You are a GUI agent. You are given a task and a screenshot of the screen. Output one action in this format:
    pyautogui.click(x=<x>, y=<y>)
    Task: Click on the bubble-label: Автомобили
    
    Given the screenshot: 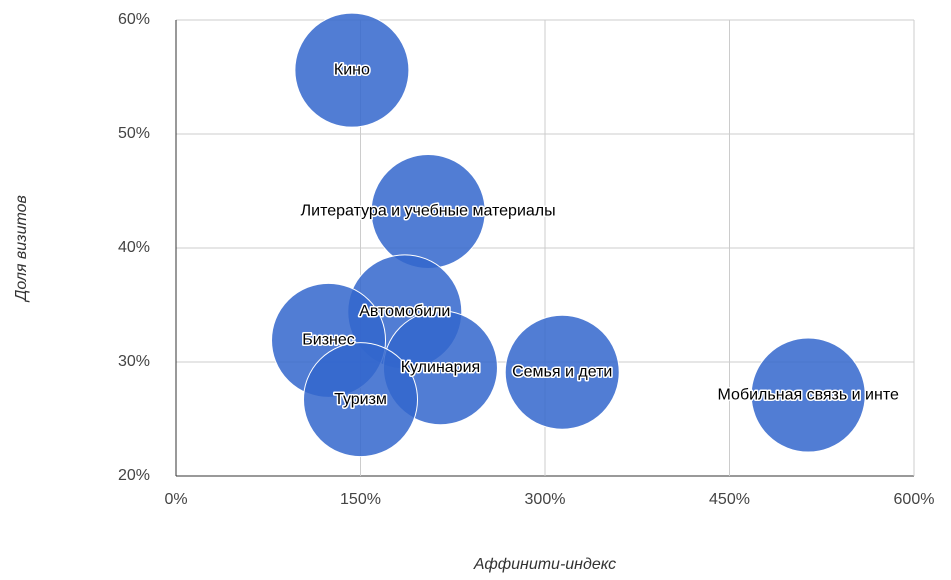 What is the action you would take?
    pyautogui.click(x=404, y=311)
    